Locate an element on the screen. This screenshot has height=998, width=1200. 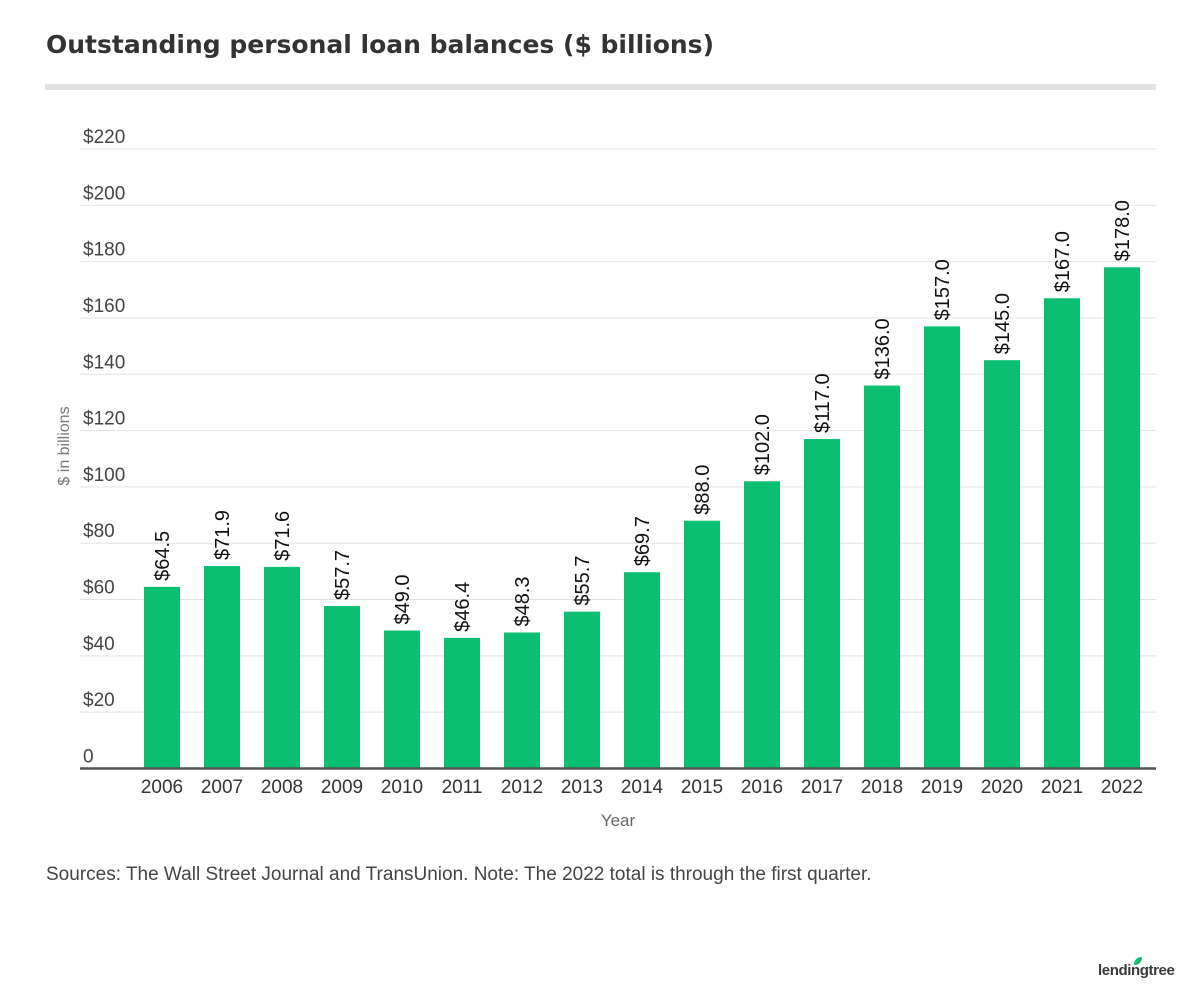
y-tick-label: $20 is located at coordinates (99, 700).